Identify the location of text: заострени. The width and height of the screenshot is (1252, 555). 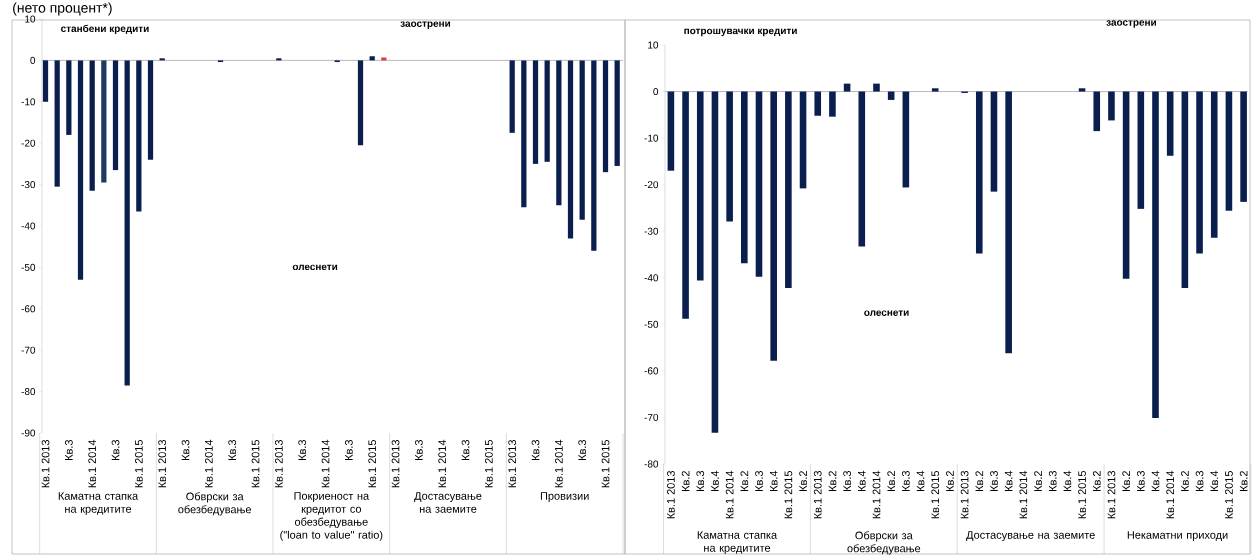
(1131, 24).